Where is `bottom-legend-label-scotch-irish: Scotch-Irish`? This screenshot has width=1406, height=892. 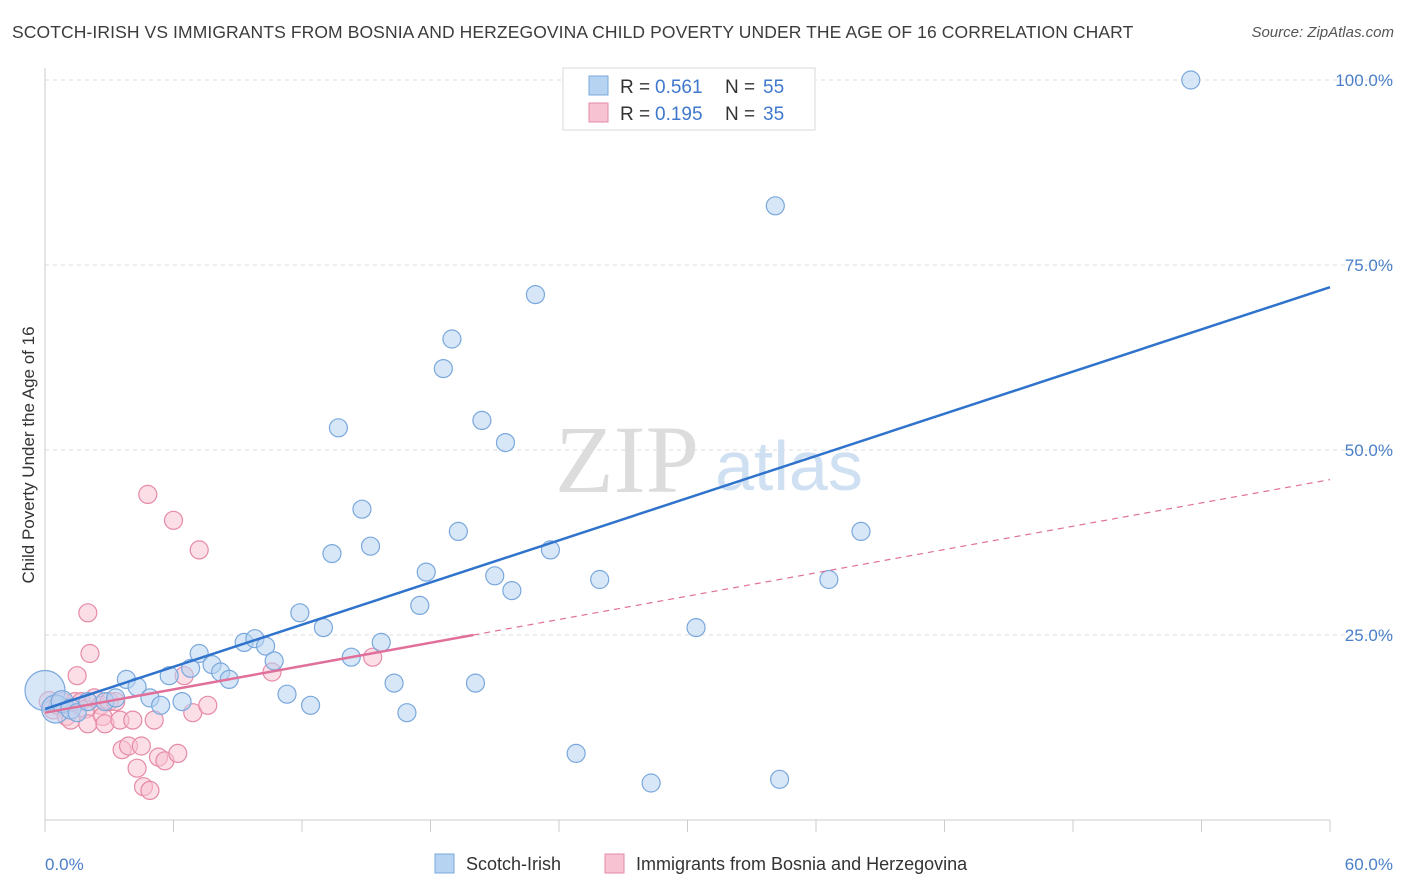
bottom-legend-label-scotch-irish: Scotch-Irish is located at coordinates (513, 864).